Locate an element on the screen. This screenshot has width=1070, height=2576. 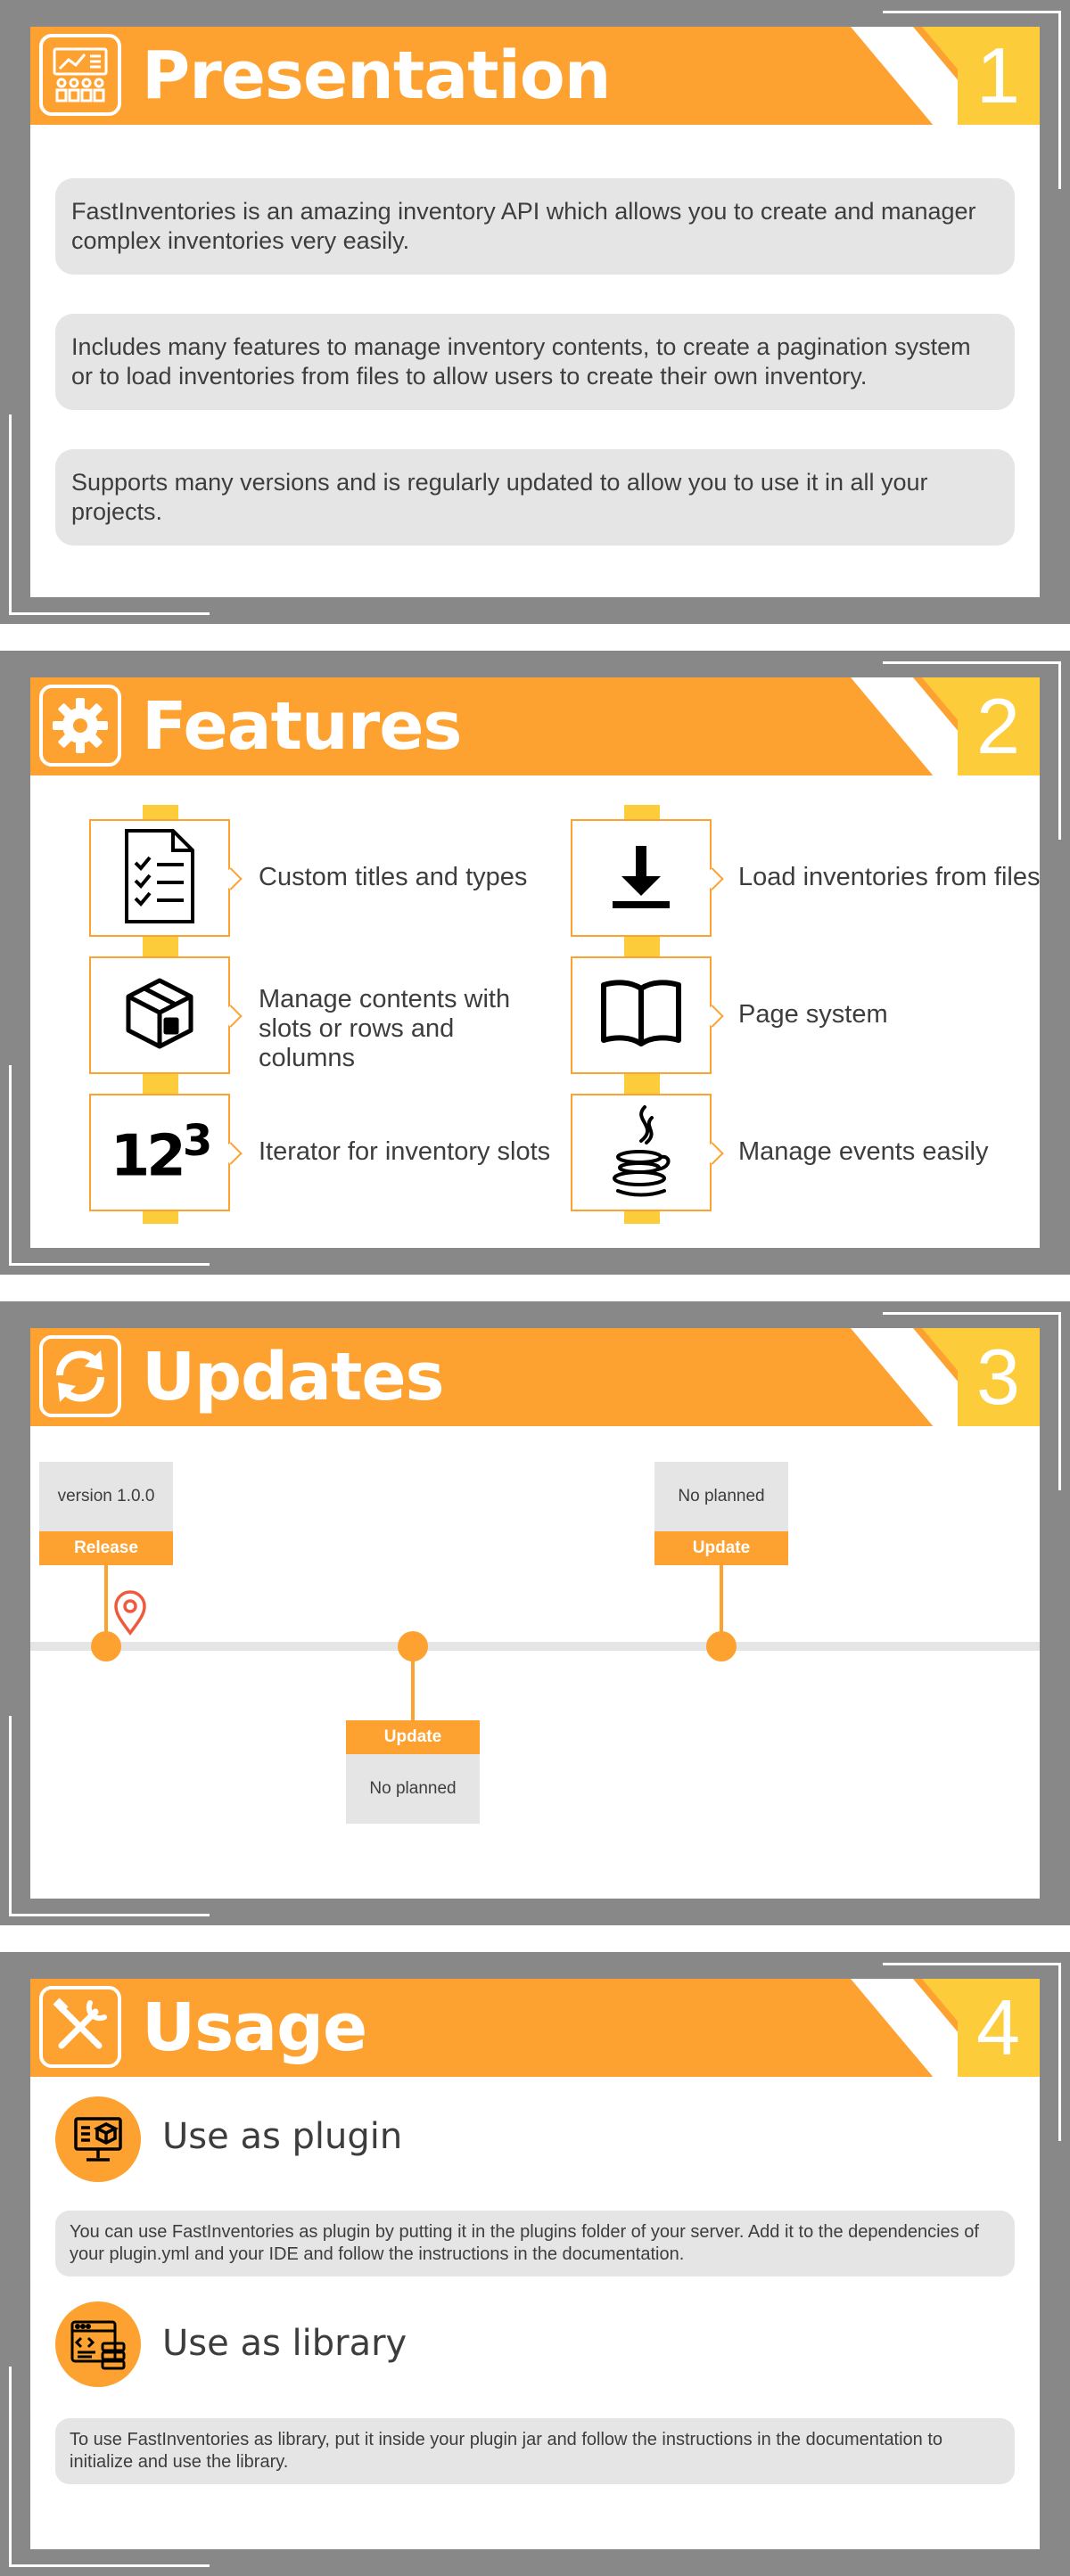
document-checklist-icon is located at coordinates (159, 878).